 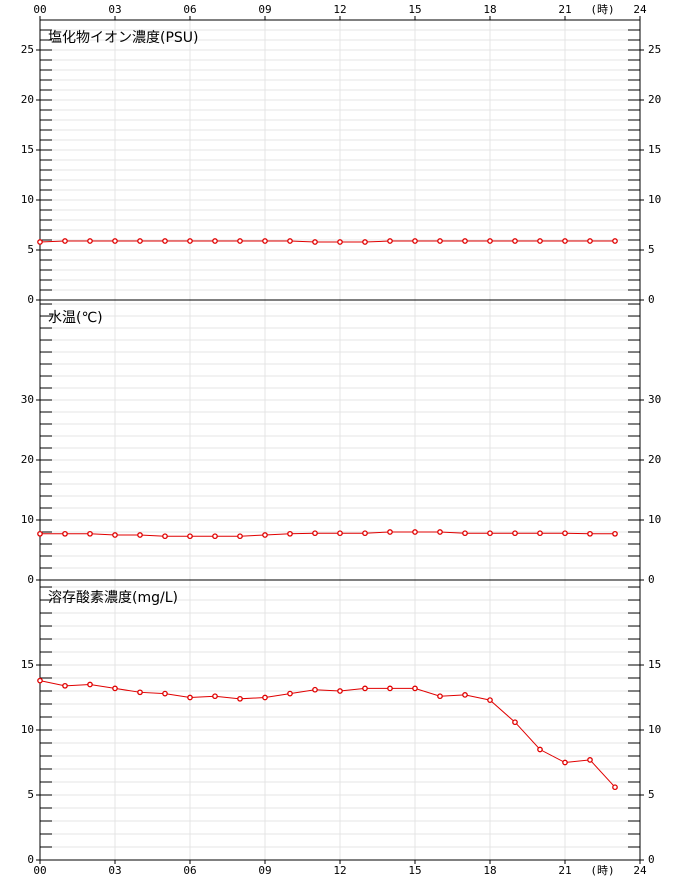 I want to click on x-unit-bottom: (時), so click(x=602, y=870).